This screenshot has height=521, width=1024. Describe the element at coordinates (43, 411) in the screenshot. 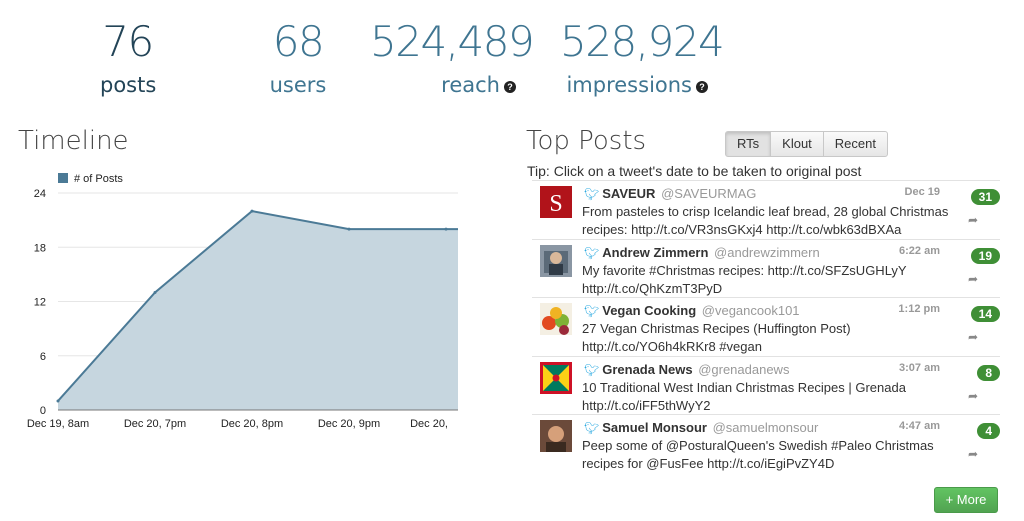

I see `y-tick-label: 0` at that location.